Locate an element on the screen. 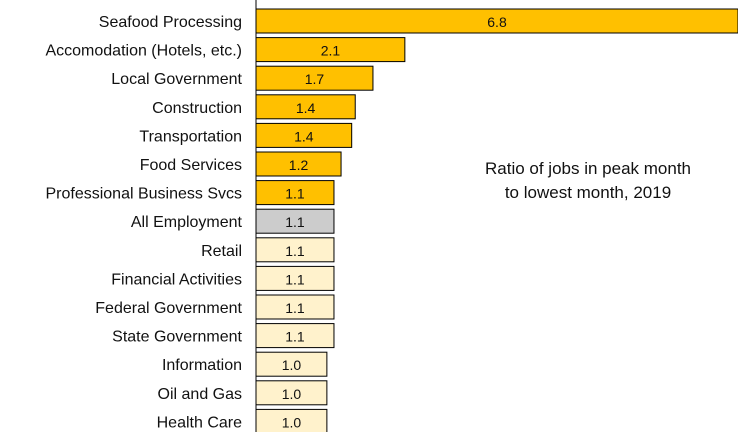 This screenshot has height=432, width=738. bar-federal-government is located at coordinates (295, 307).